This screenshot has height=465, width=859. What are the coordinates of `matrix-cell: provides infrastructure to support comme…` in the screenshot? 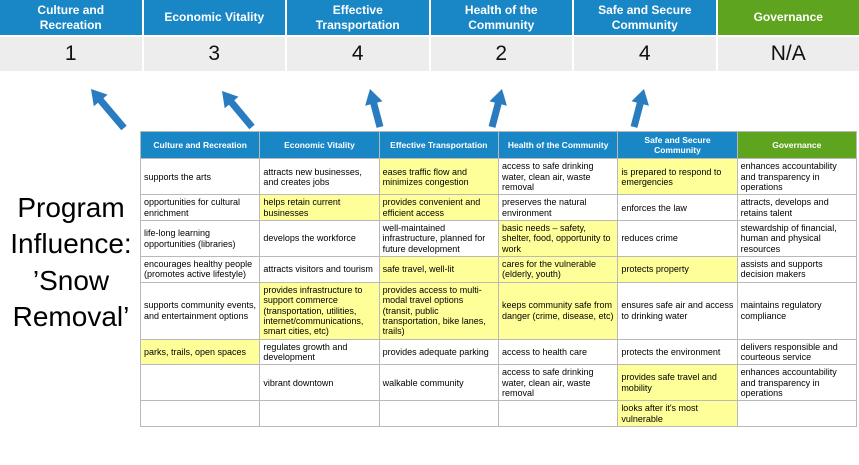 It's located at (319, 310).